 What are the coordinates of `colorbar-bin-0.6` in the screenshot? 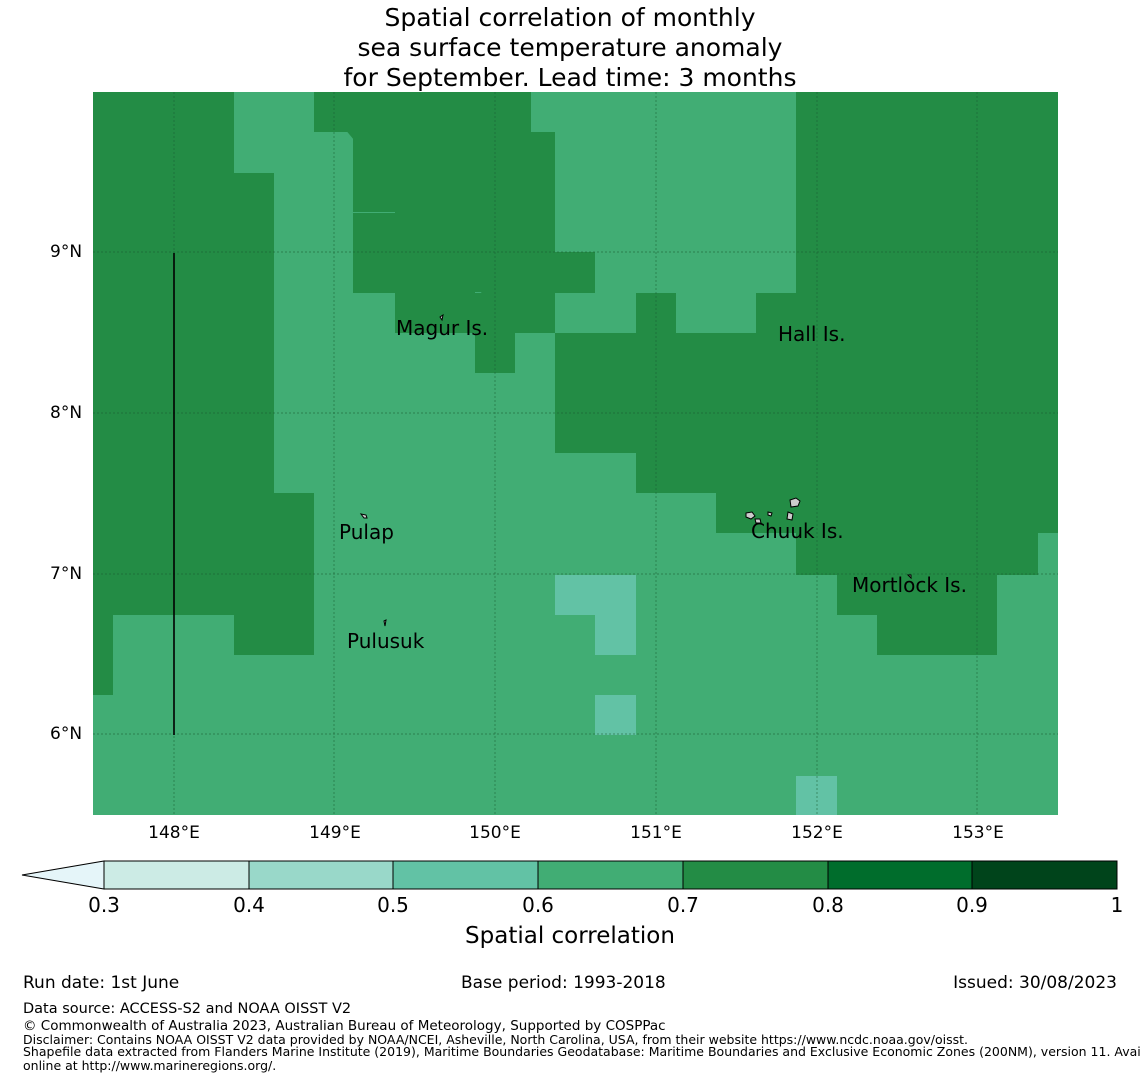 It's located at (610, 875).